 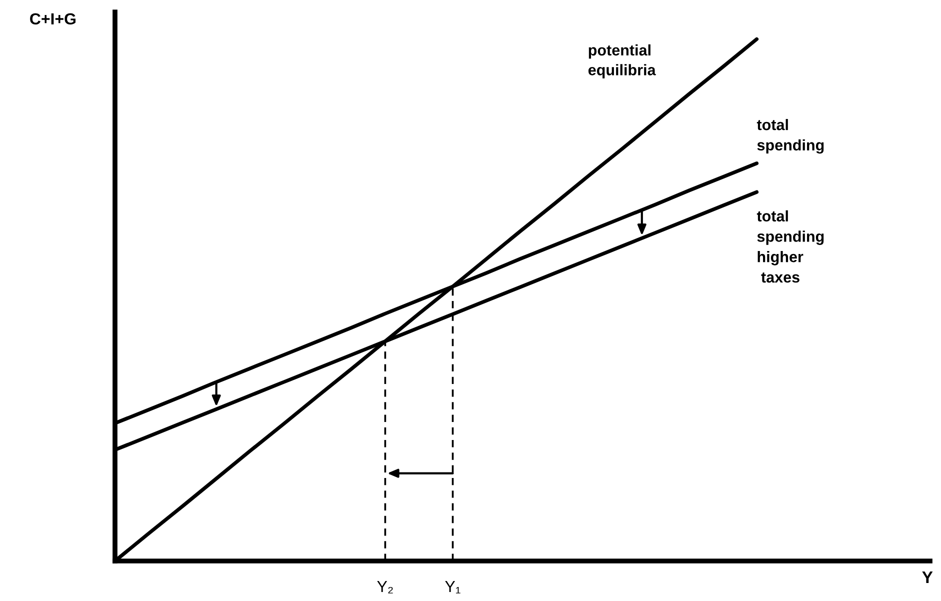 I want to click on y-axis-title: C+I+G, so click(x=53, y=19).